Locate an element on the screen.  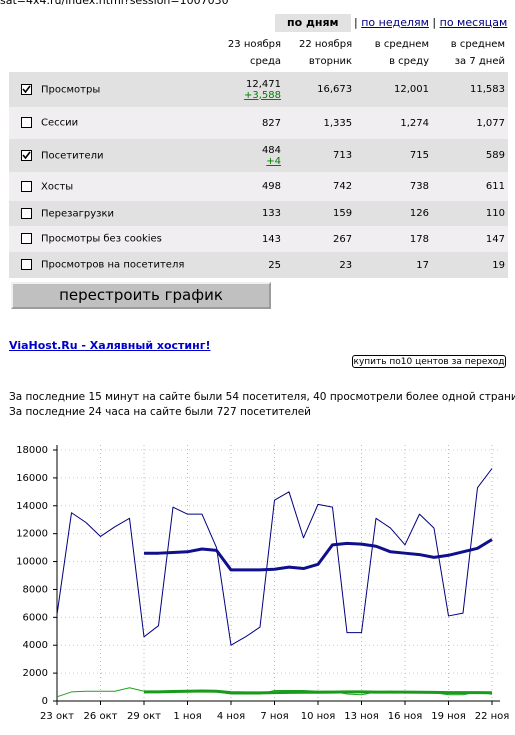
value: 143 is located at coordinates (271, 239).